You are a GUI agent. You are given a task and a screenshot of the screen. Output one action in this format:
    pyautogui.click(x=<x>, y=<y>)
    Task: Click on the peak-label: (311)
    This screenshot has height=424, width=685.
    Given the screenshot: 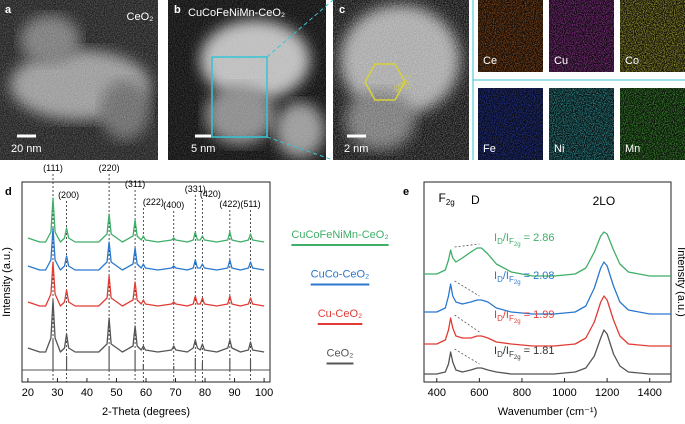 What is the action you would take?
    pyautogui.click(x=135, y=184)
    